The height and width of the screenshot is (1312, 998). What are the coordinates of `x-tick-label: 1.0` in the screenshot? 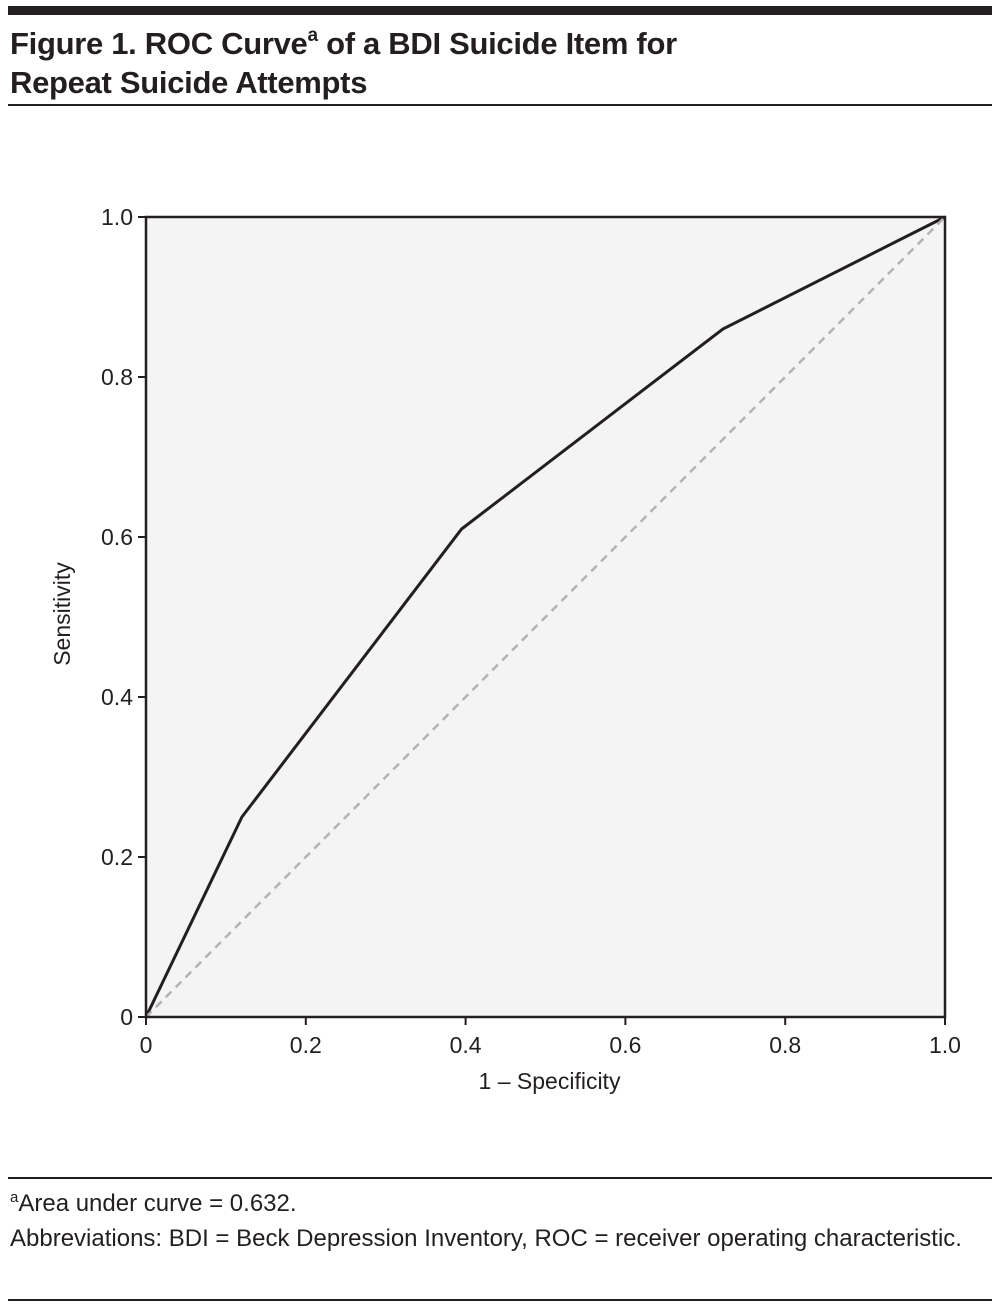 It's located at (945, 1045).